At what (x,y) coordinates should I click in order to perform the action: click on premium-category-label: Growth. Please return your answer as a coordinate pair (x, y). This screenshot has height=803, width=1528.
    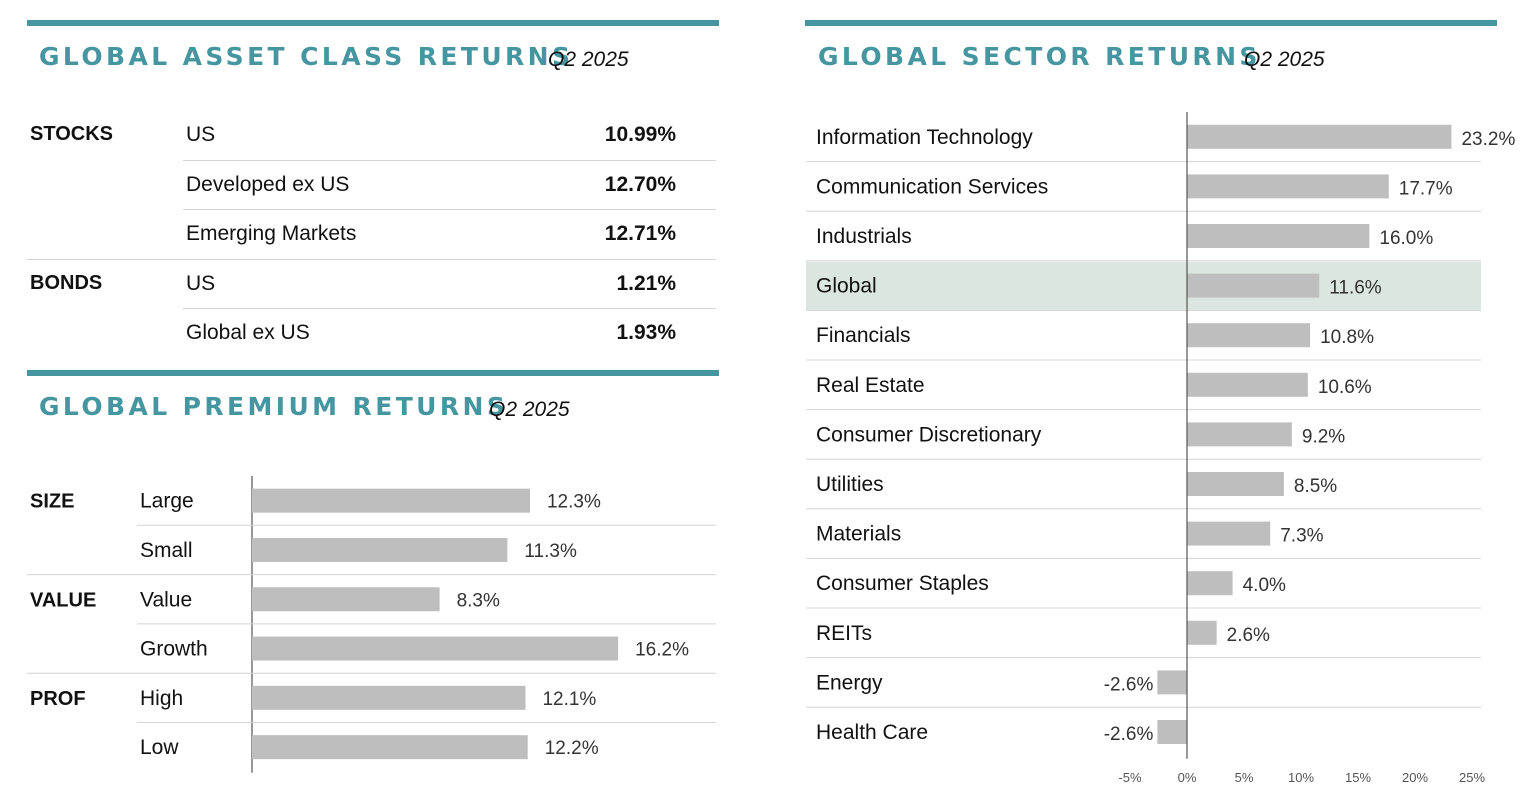
    Looking at the image, I should click on (174, 649).